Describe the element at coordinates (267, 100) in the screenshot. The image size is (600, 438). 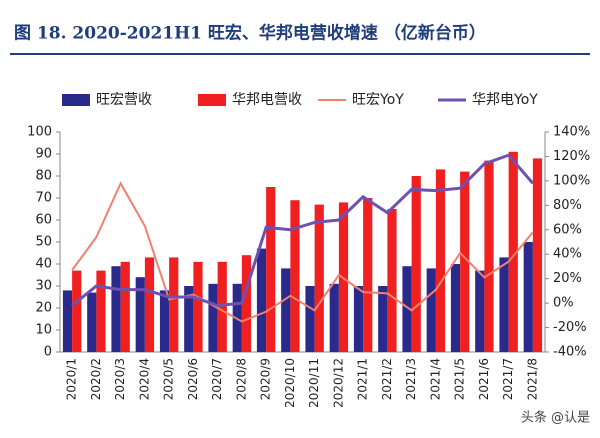
I see `legend-label: 华邦电营收` at that location.